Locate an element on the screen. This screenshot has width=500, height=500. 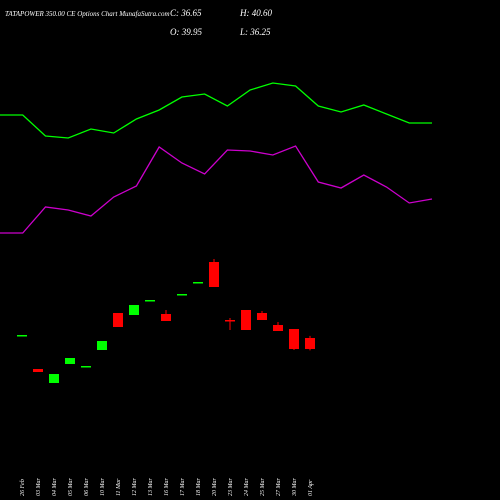
high-label: H: 40.60 is located at coordinates (255, 13).